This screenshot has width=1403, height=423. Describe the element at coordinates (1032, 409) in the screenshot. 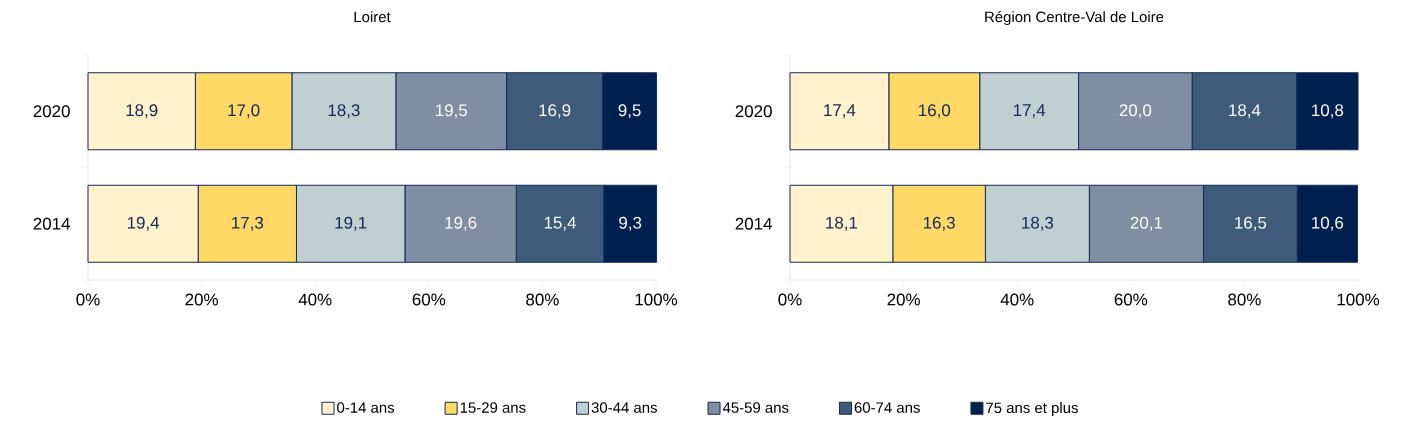

I see `legend-label: 75 ans et plus` at that location.